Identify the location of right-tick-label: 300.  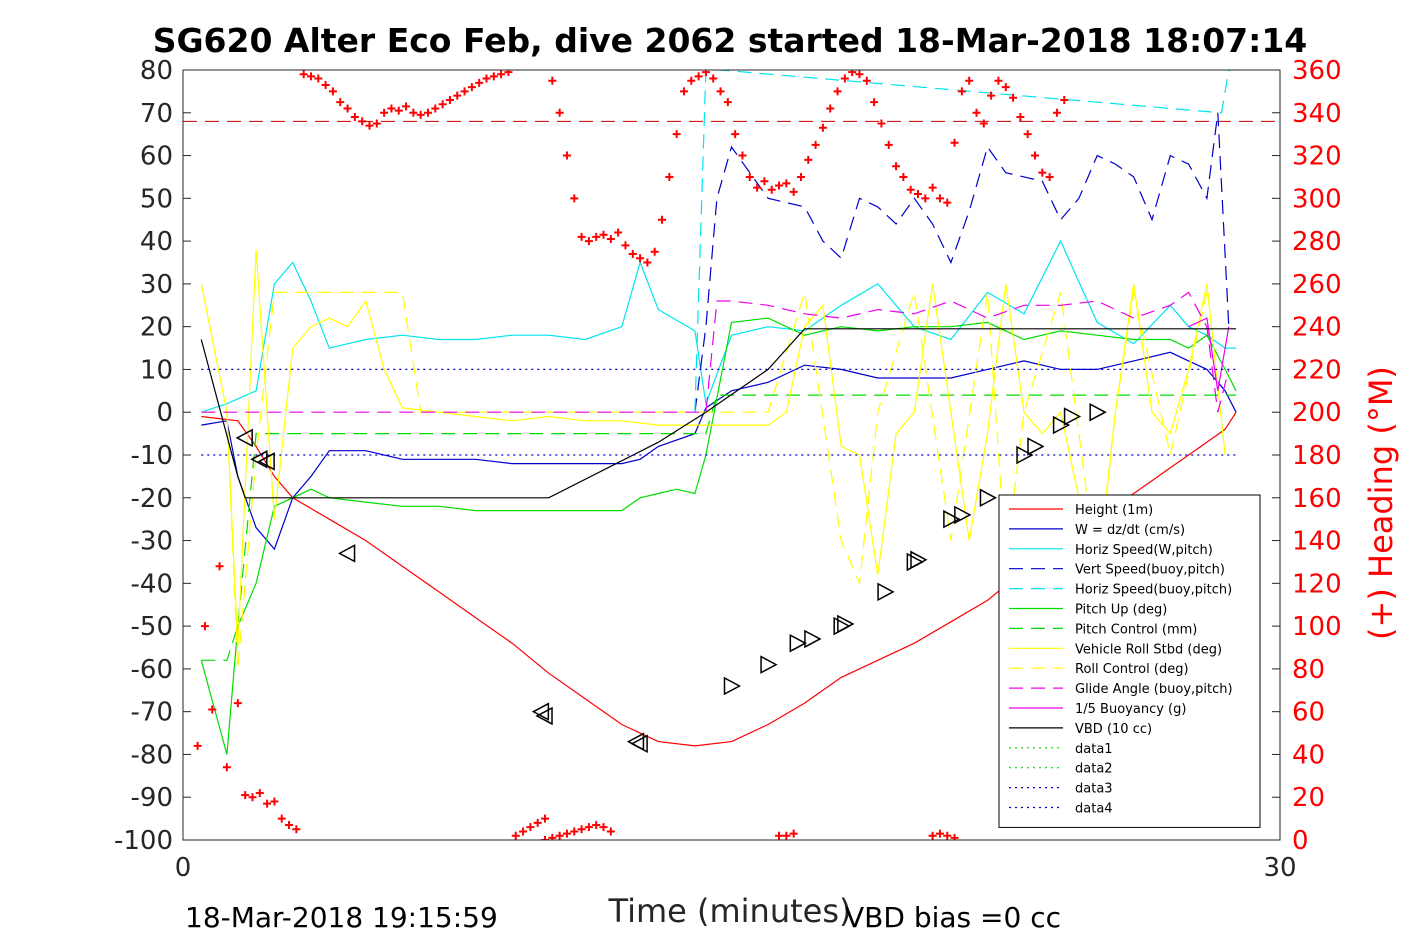
(1317, 199).